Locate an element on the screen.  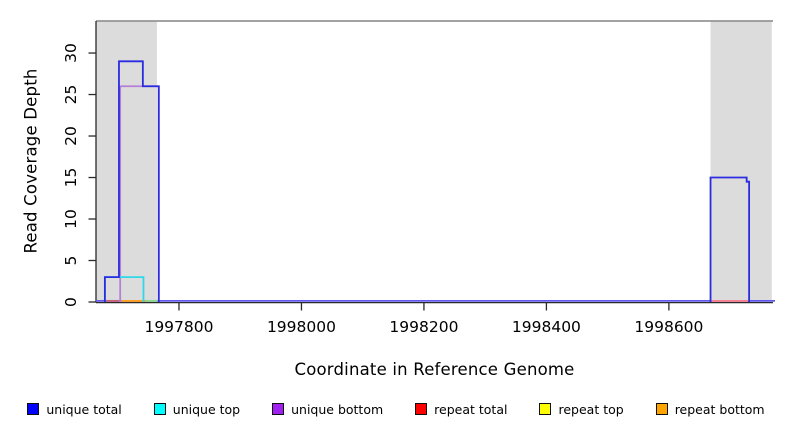
unique-top-swatch-icon is located at coordinates (159, 409).